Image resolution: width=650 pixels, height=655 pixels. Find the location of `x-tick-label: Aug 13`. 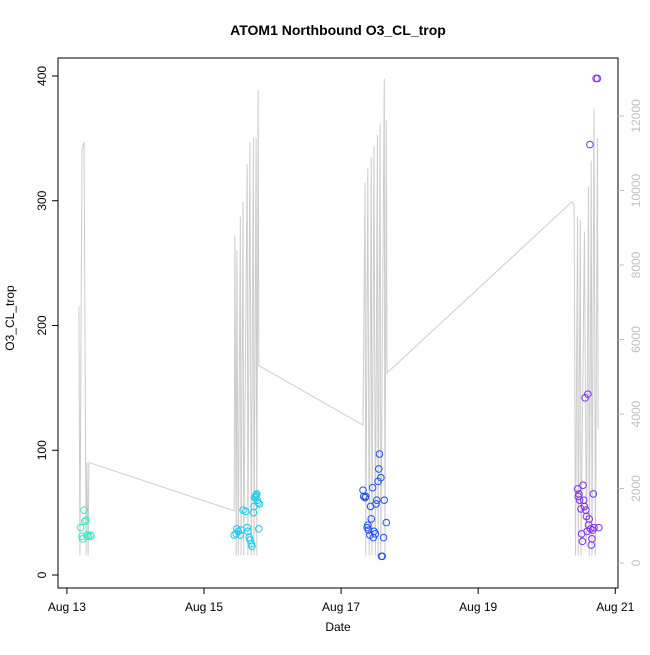

x-tick-label: Aug 13 is located at coordinates (67, 607).